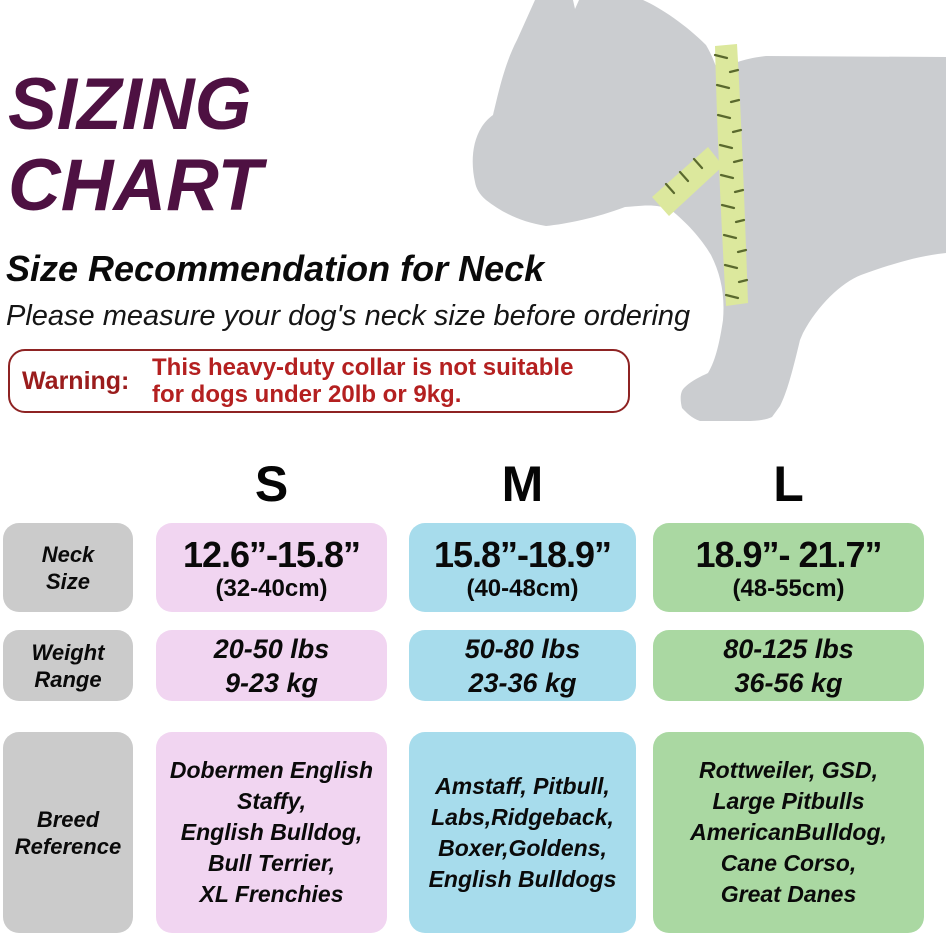 This screenshot has height=936, width=946. I want to click on column-header-m: M, so click(522, 484).